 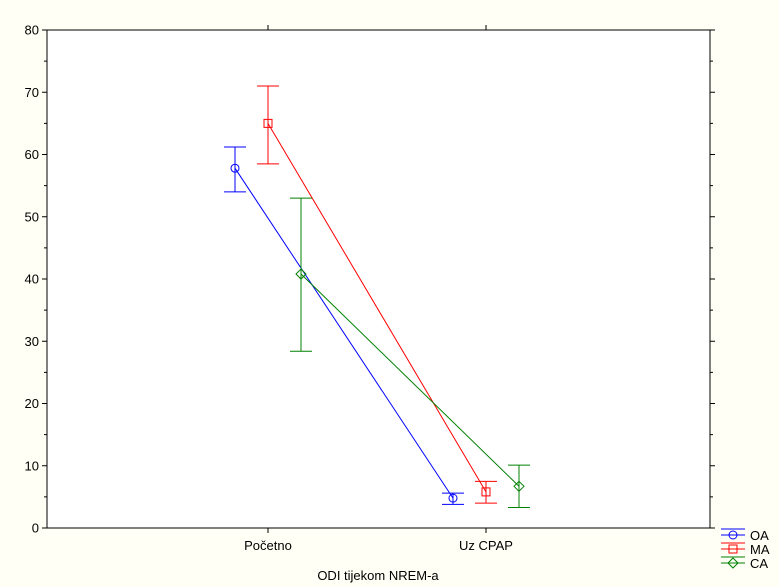 What do you see at coordinates (759, 563) in the screenshot?
I see `legend-label: CA` at bounding box center [759, 563].